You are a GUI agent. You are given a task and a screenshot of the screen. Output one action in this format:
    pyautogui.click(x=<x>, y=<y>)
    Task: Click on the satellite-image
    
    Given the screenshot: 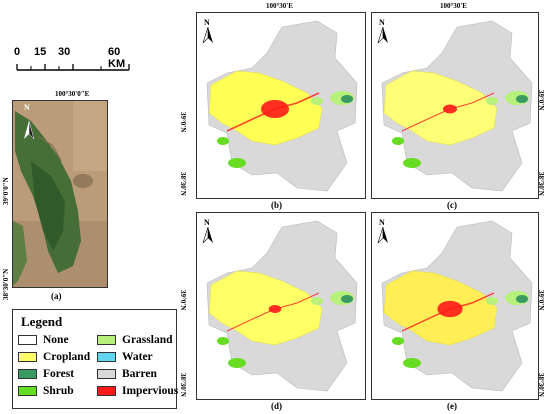 What is the action you would take?
    pyautogui.click(x=60, y=194)
    